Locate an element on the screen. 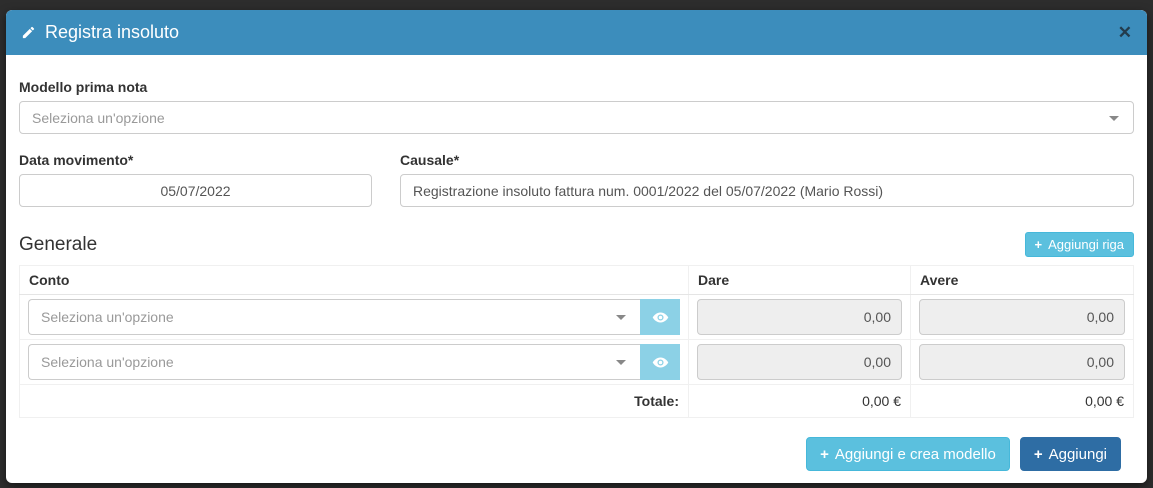  date-causale-row: Data movimento* Causale* is located at coordinates (576, 179).